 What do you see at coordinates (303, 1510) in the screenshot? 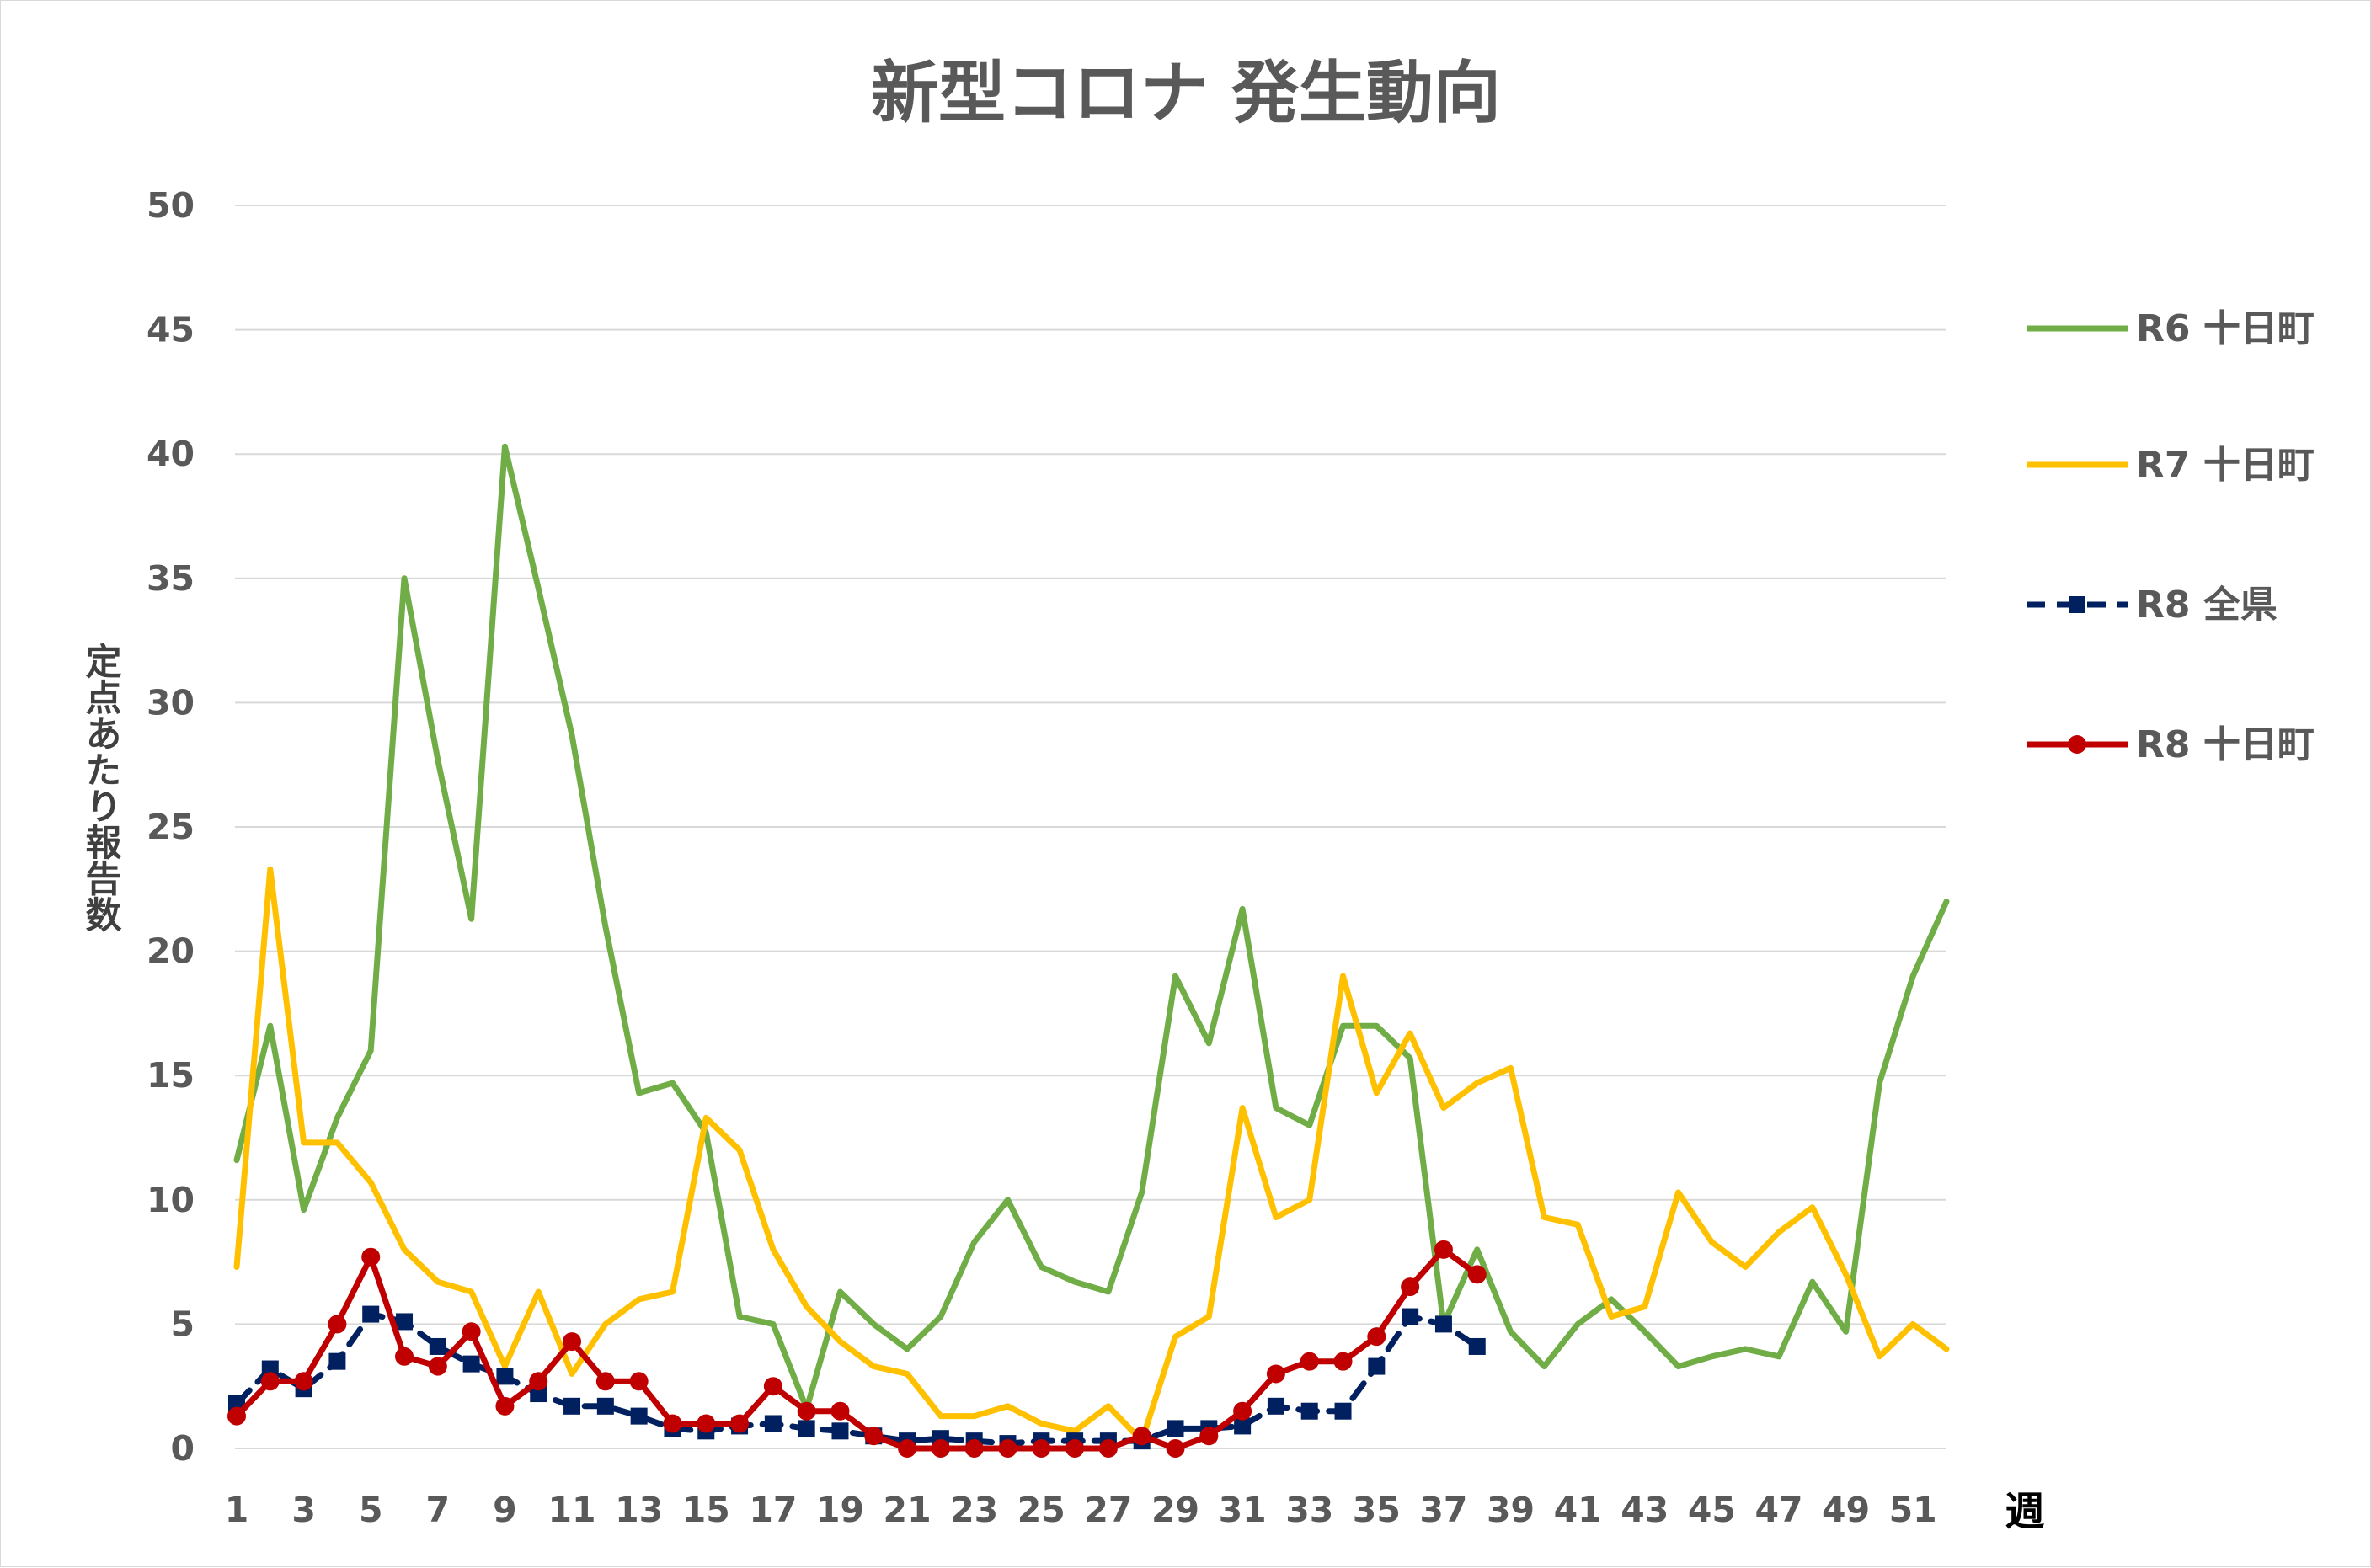
I see `x-tick-label: 3` at bounding box center [303, 1510].